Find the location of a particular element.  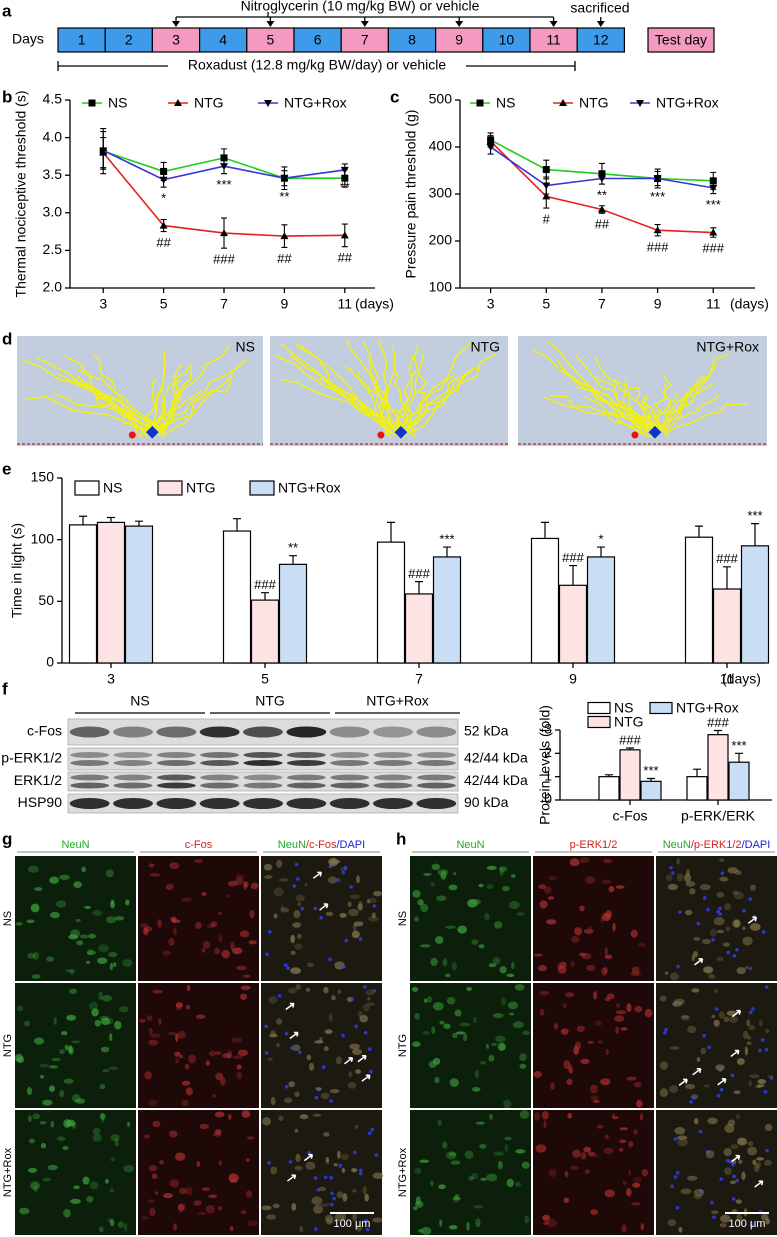

scale-bar-label: 100 μm is located at coordinates (352, 1224).